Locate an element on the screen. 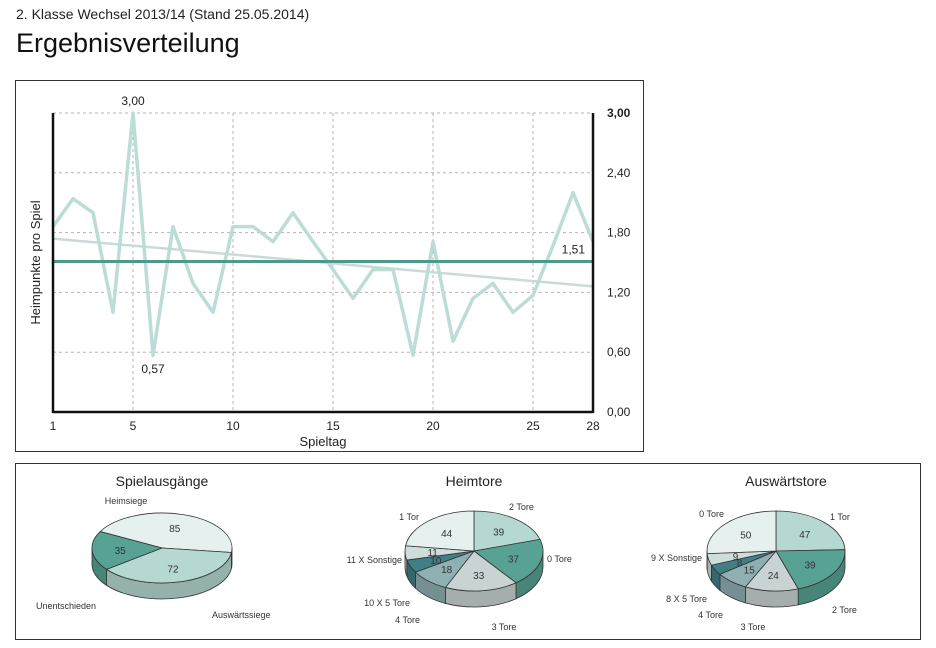 The height and width of the screenshot is (648, 936). pie-slice-label: Heimsiege is located at coordinates (126, 501).